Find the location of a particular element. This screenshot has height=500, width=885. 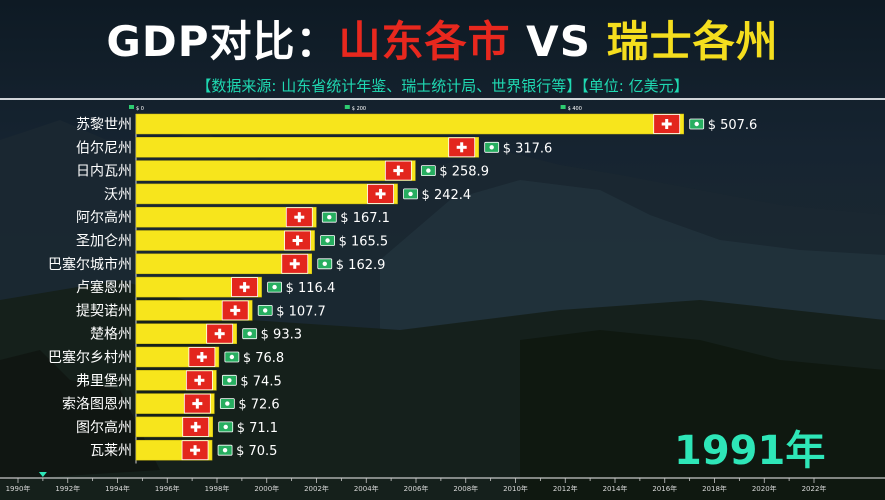

timeline-label: 1990年 is located at coordinates (18, 488).